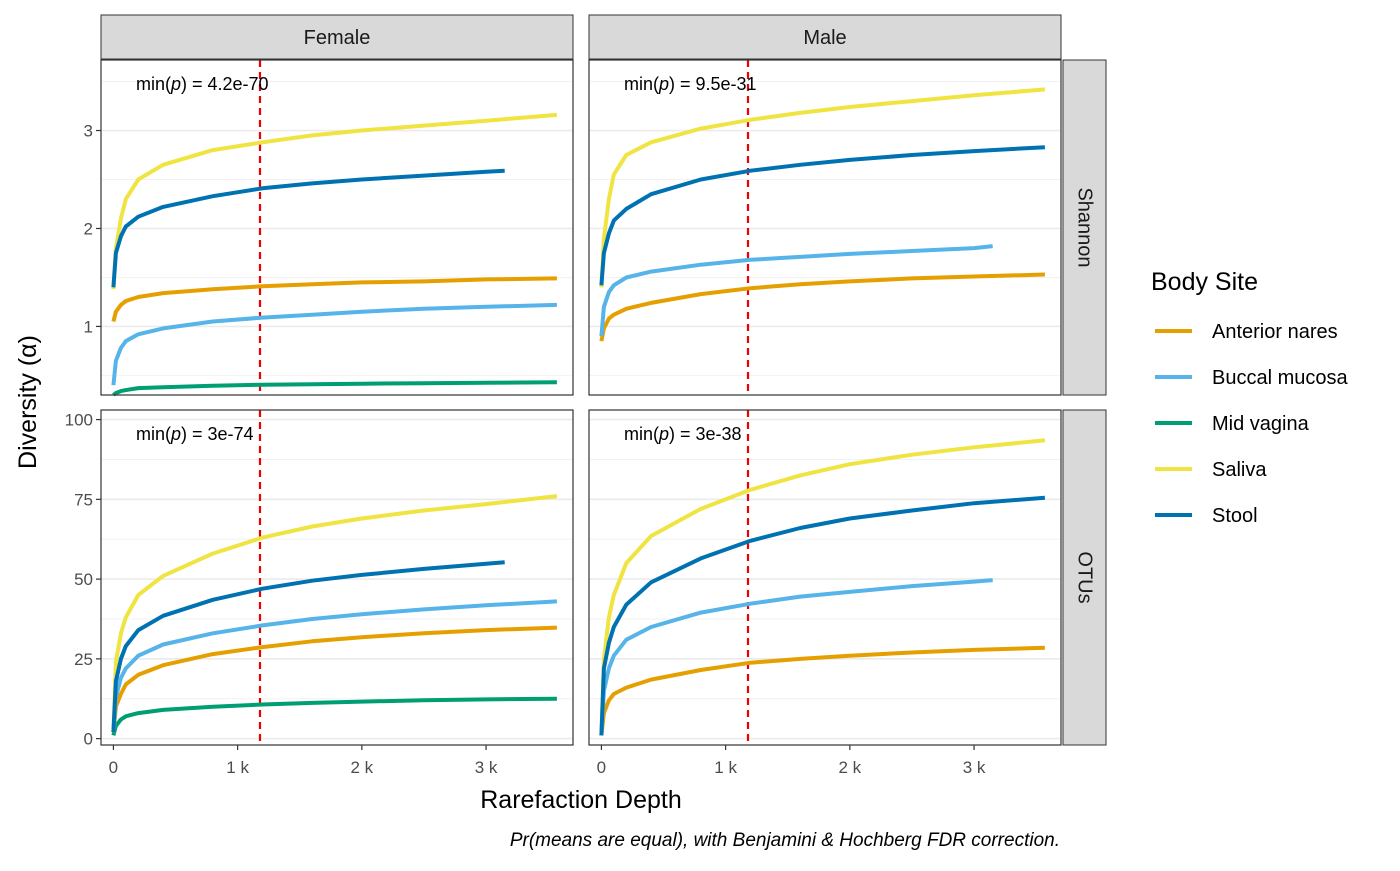 This screenshot has width=1400, height=871. What do you see at coordinates (83, 579) in the screenshot?
I see `y-tick-label: 50` at bounding box center [83, 579].